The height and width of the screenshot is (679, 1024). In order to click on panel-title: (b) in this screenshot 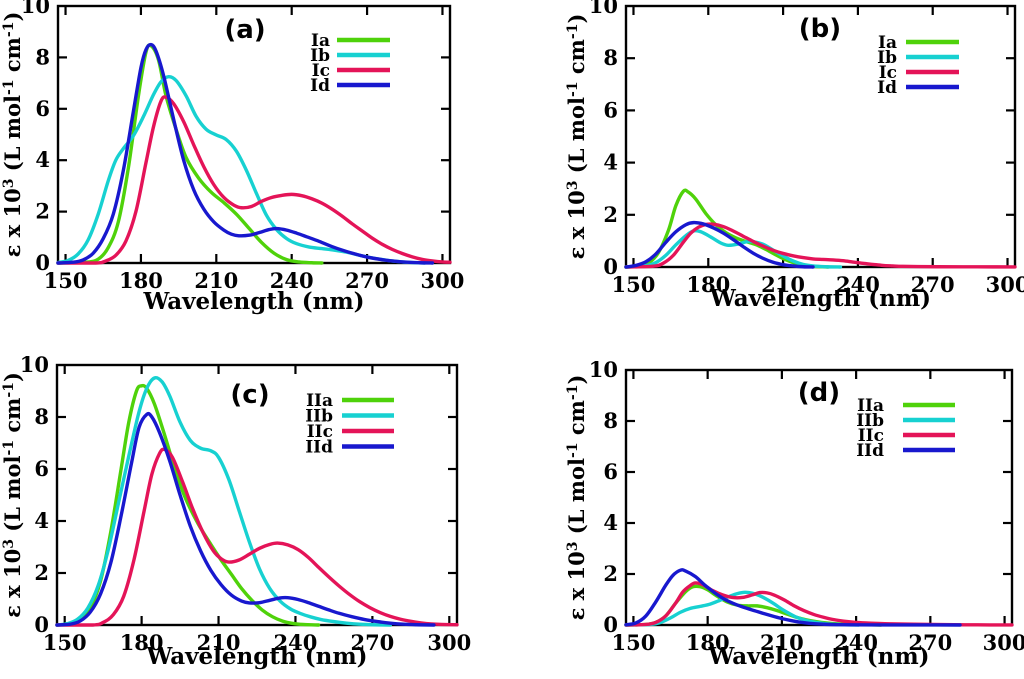, I will do `click(820, 29)`.